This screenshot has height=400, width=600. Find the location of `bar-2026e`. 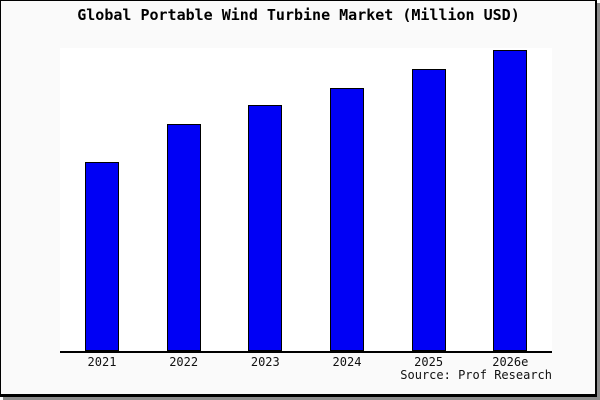

bar-2026e is located at coordinates (510, 200).